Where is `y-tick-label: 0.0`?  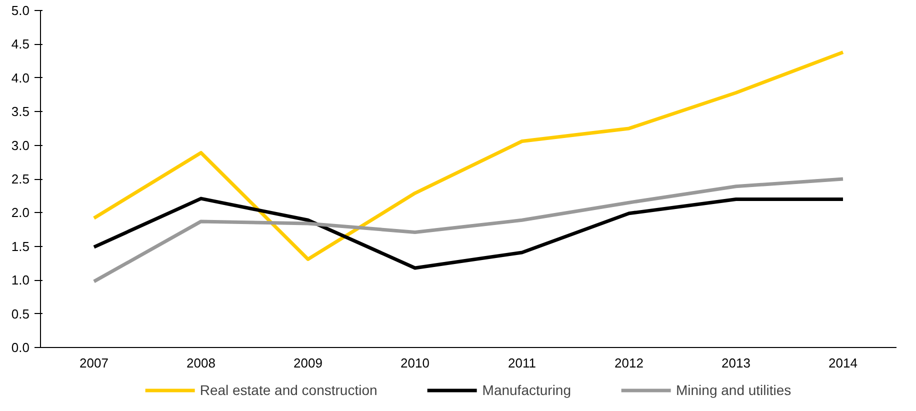 y-tick-label: 0.0 is located at coordinates (20, 347).